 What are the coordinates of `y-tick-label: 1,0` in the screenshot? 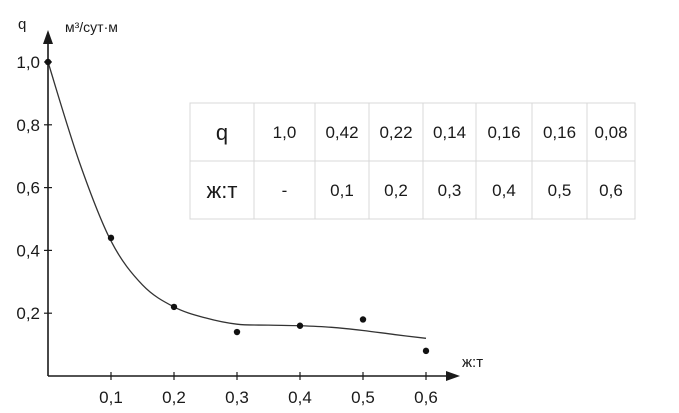 It's located at (28, 62).